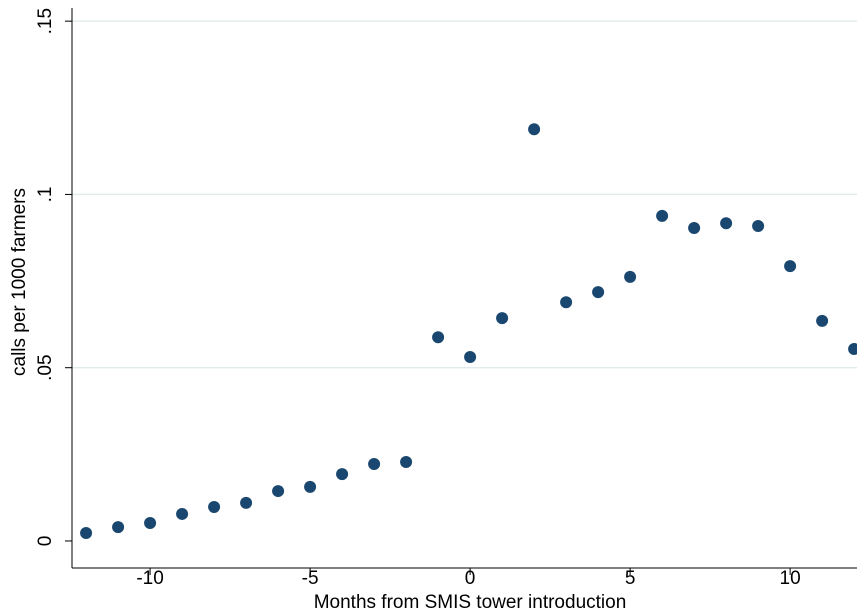 Image resolution: width=857 pixels, height=615 pixels. I want to click on y-tick-label: .15, so click(45, 21).